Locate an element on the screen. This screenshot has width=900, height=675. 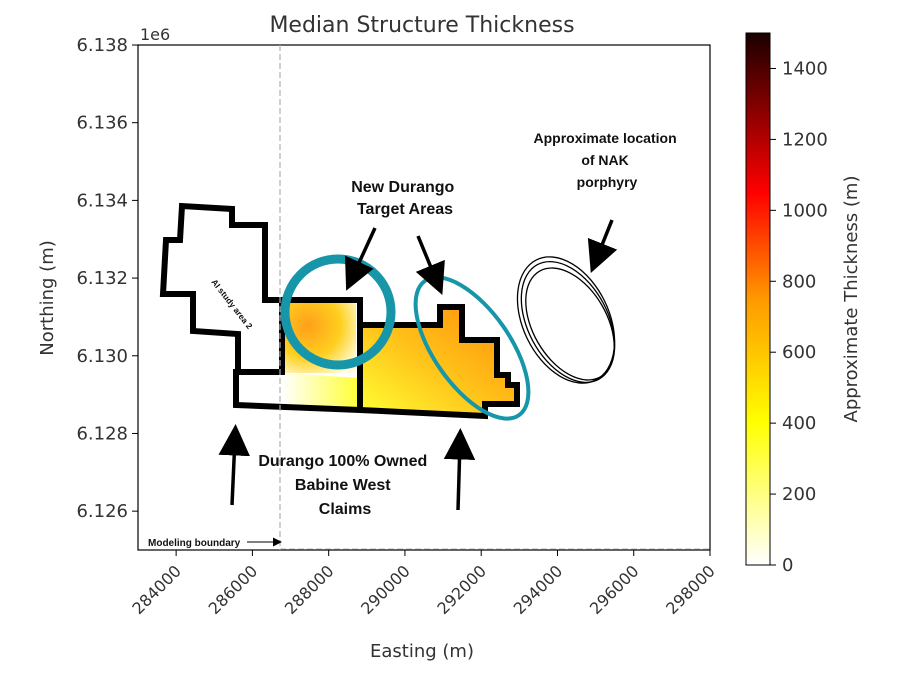
colorbar-tick-label: 400 is located at coordinates (799, 423).